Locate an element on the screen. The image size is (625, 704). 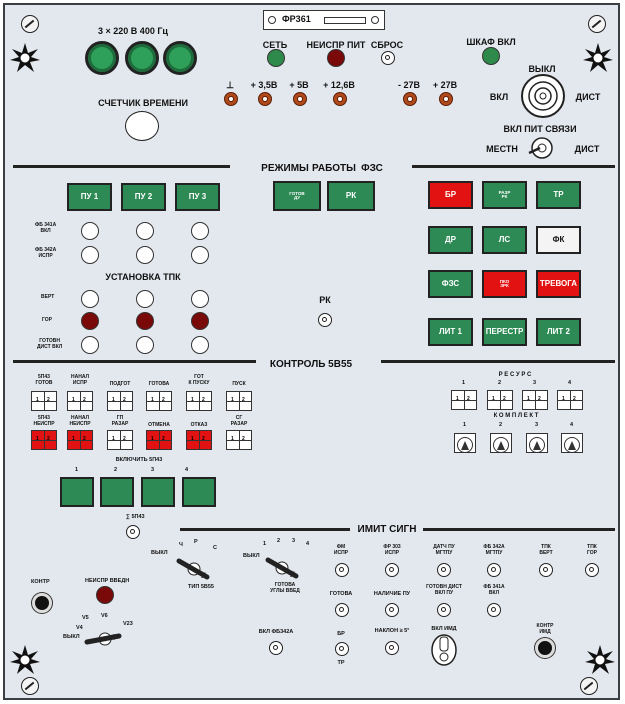
v4-label: V4 is located at coordinates (79, 628).